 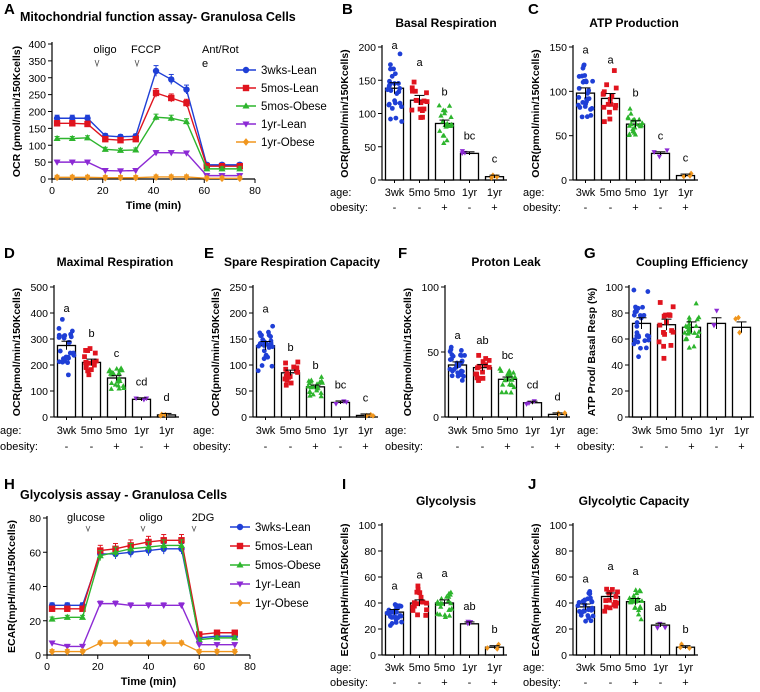 What do you see at coordinates (9, 484) in the screenshot?
I see `h-panel-letter: H` at bounding box center [9, 484].